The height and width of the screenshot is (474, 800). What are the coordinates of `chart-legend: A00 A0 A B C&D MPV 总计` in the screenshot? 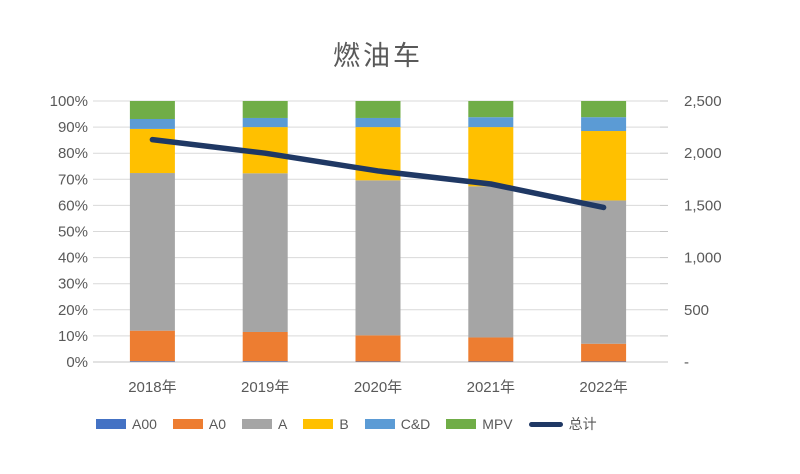 It's located at (346, 424).